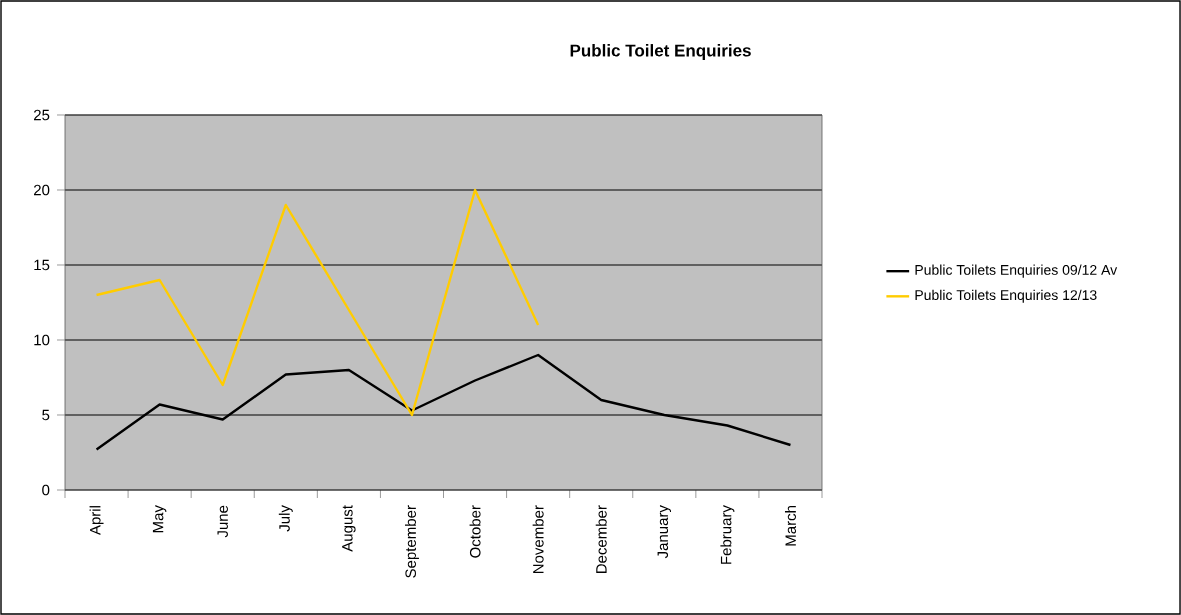 This screenshot has width=1181, height=615. What do you see at coordinates (790, 526) in the screenshot?
I see `x-tick-label: March` at bounding box center [790, 526].